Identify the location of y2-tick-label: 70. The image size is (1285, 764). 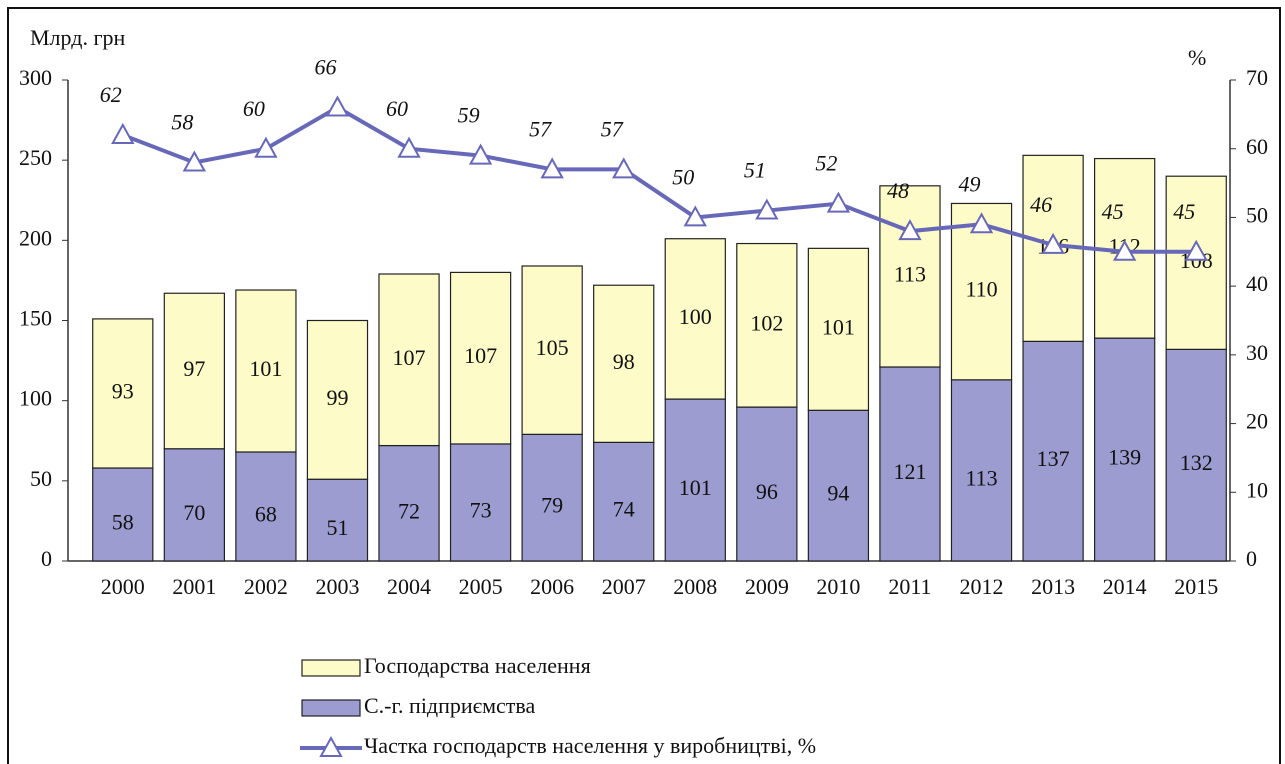
(1257, 77).